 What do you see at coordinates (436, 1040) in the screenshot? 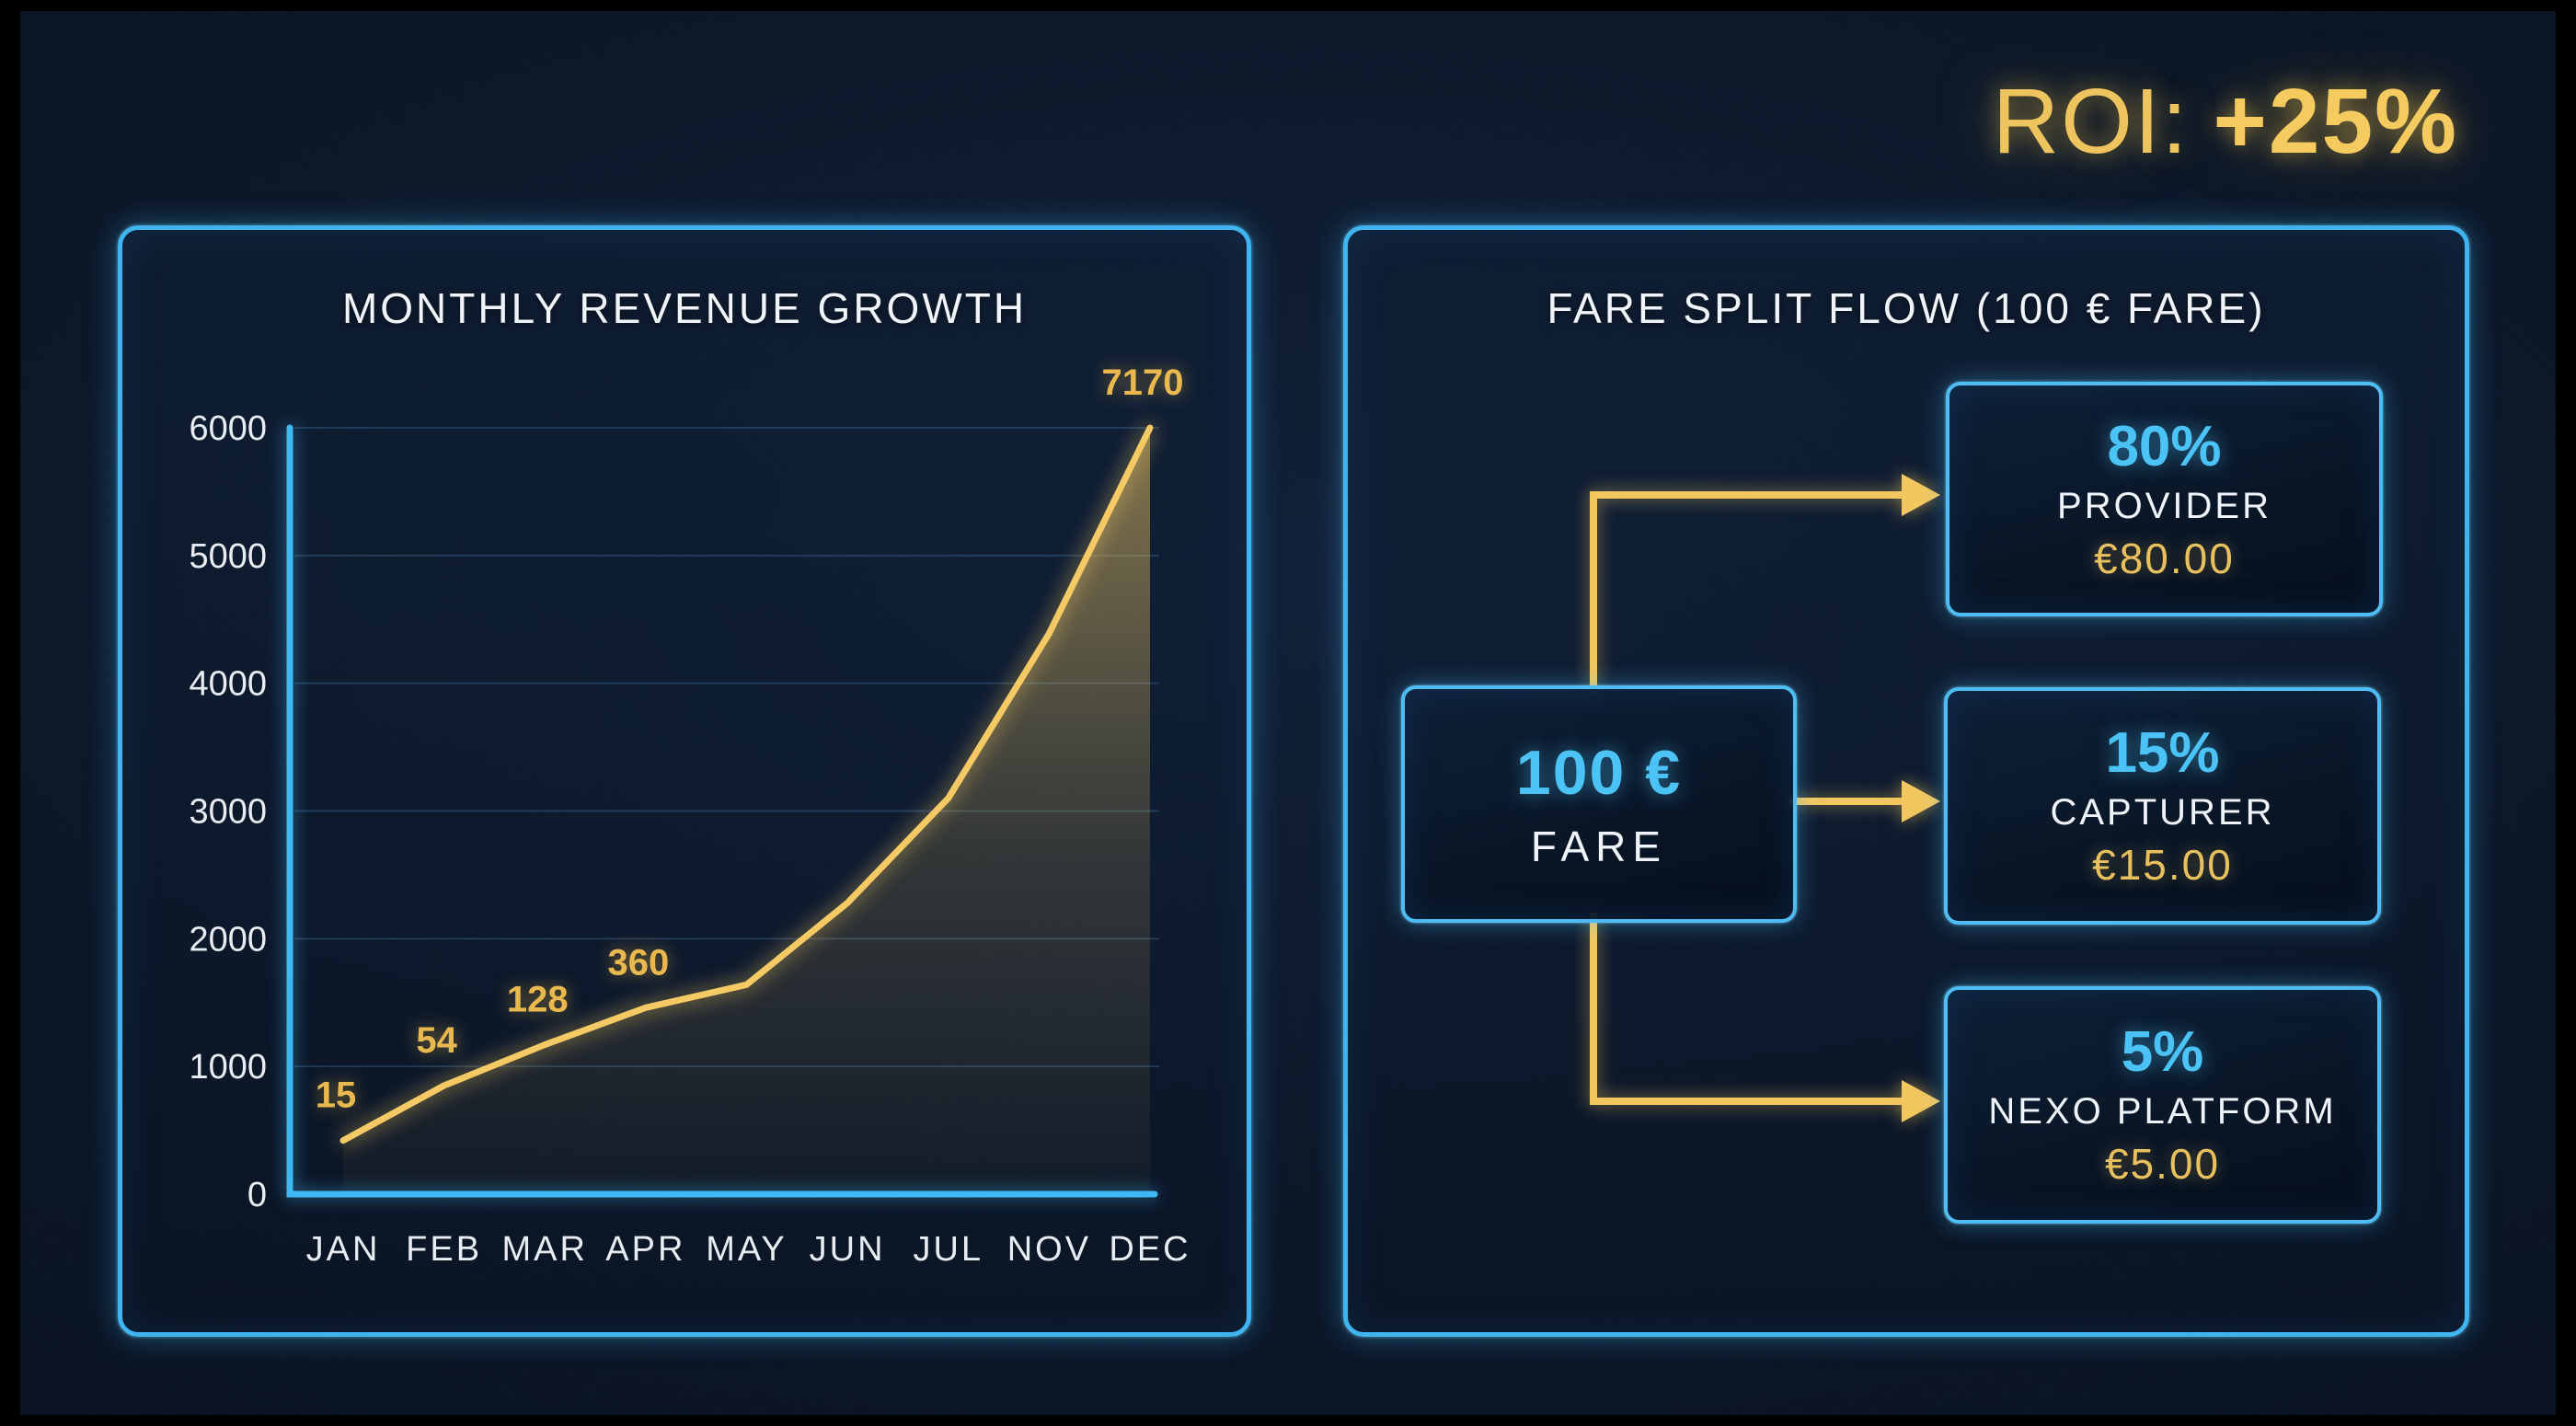
I see `data-point-label: 54` at bounding box center [436, 1040].